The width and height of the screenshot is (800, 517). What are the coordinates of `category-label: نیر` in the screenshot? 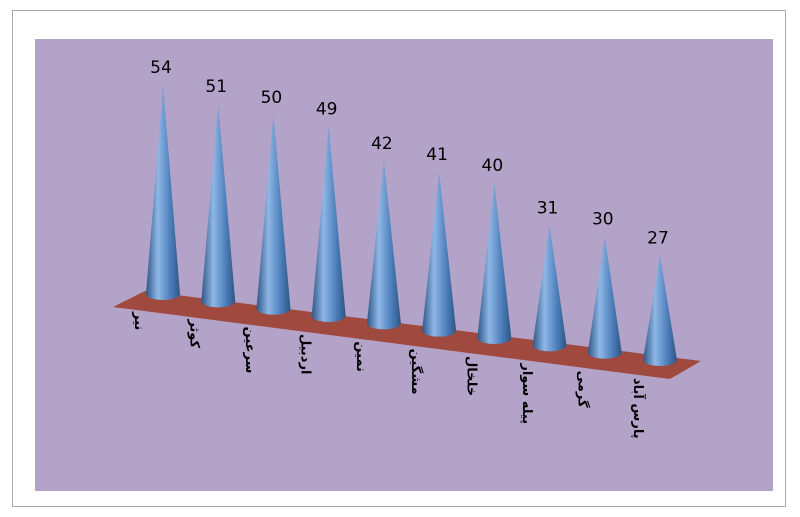 It's located at (138, 320).